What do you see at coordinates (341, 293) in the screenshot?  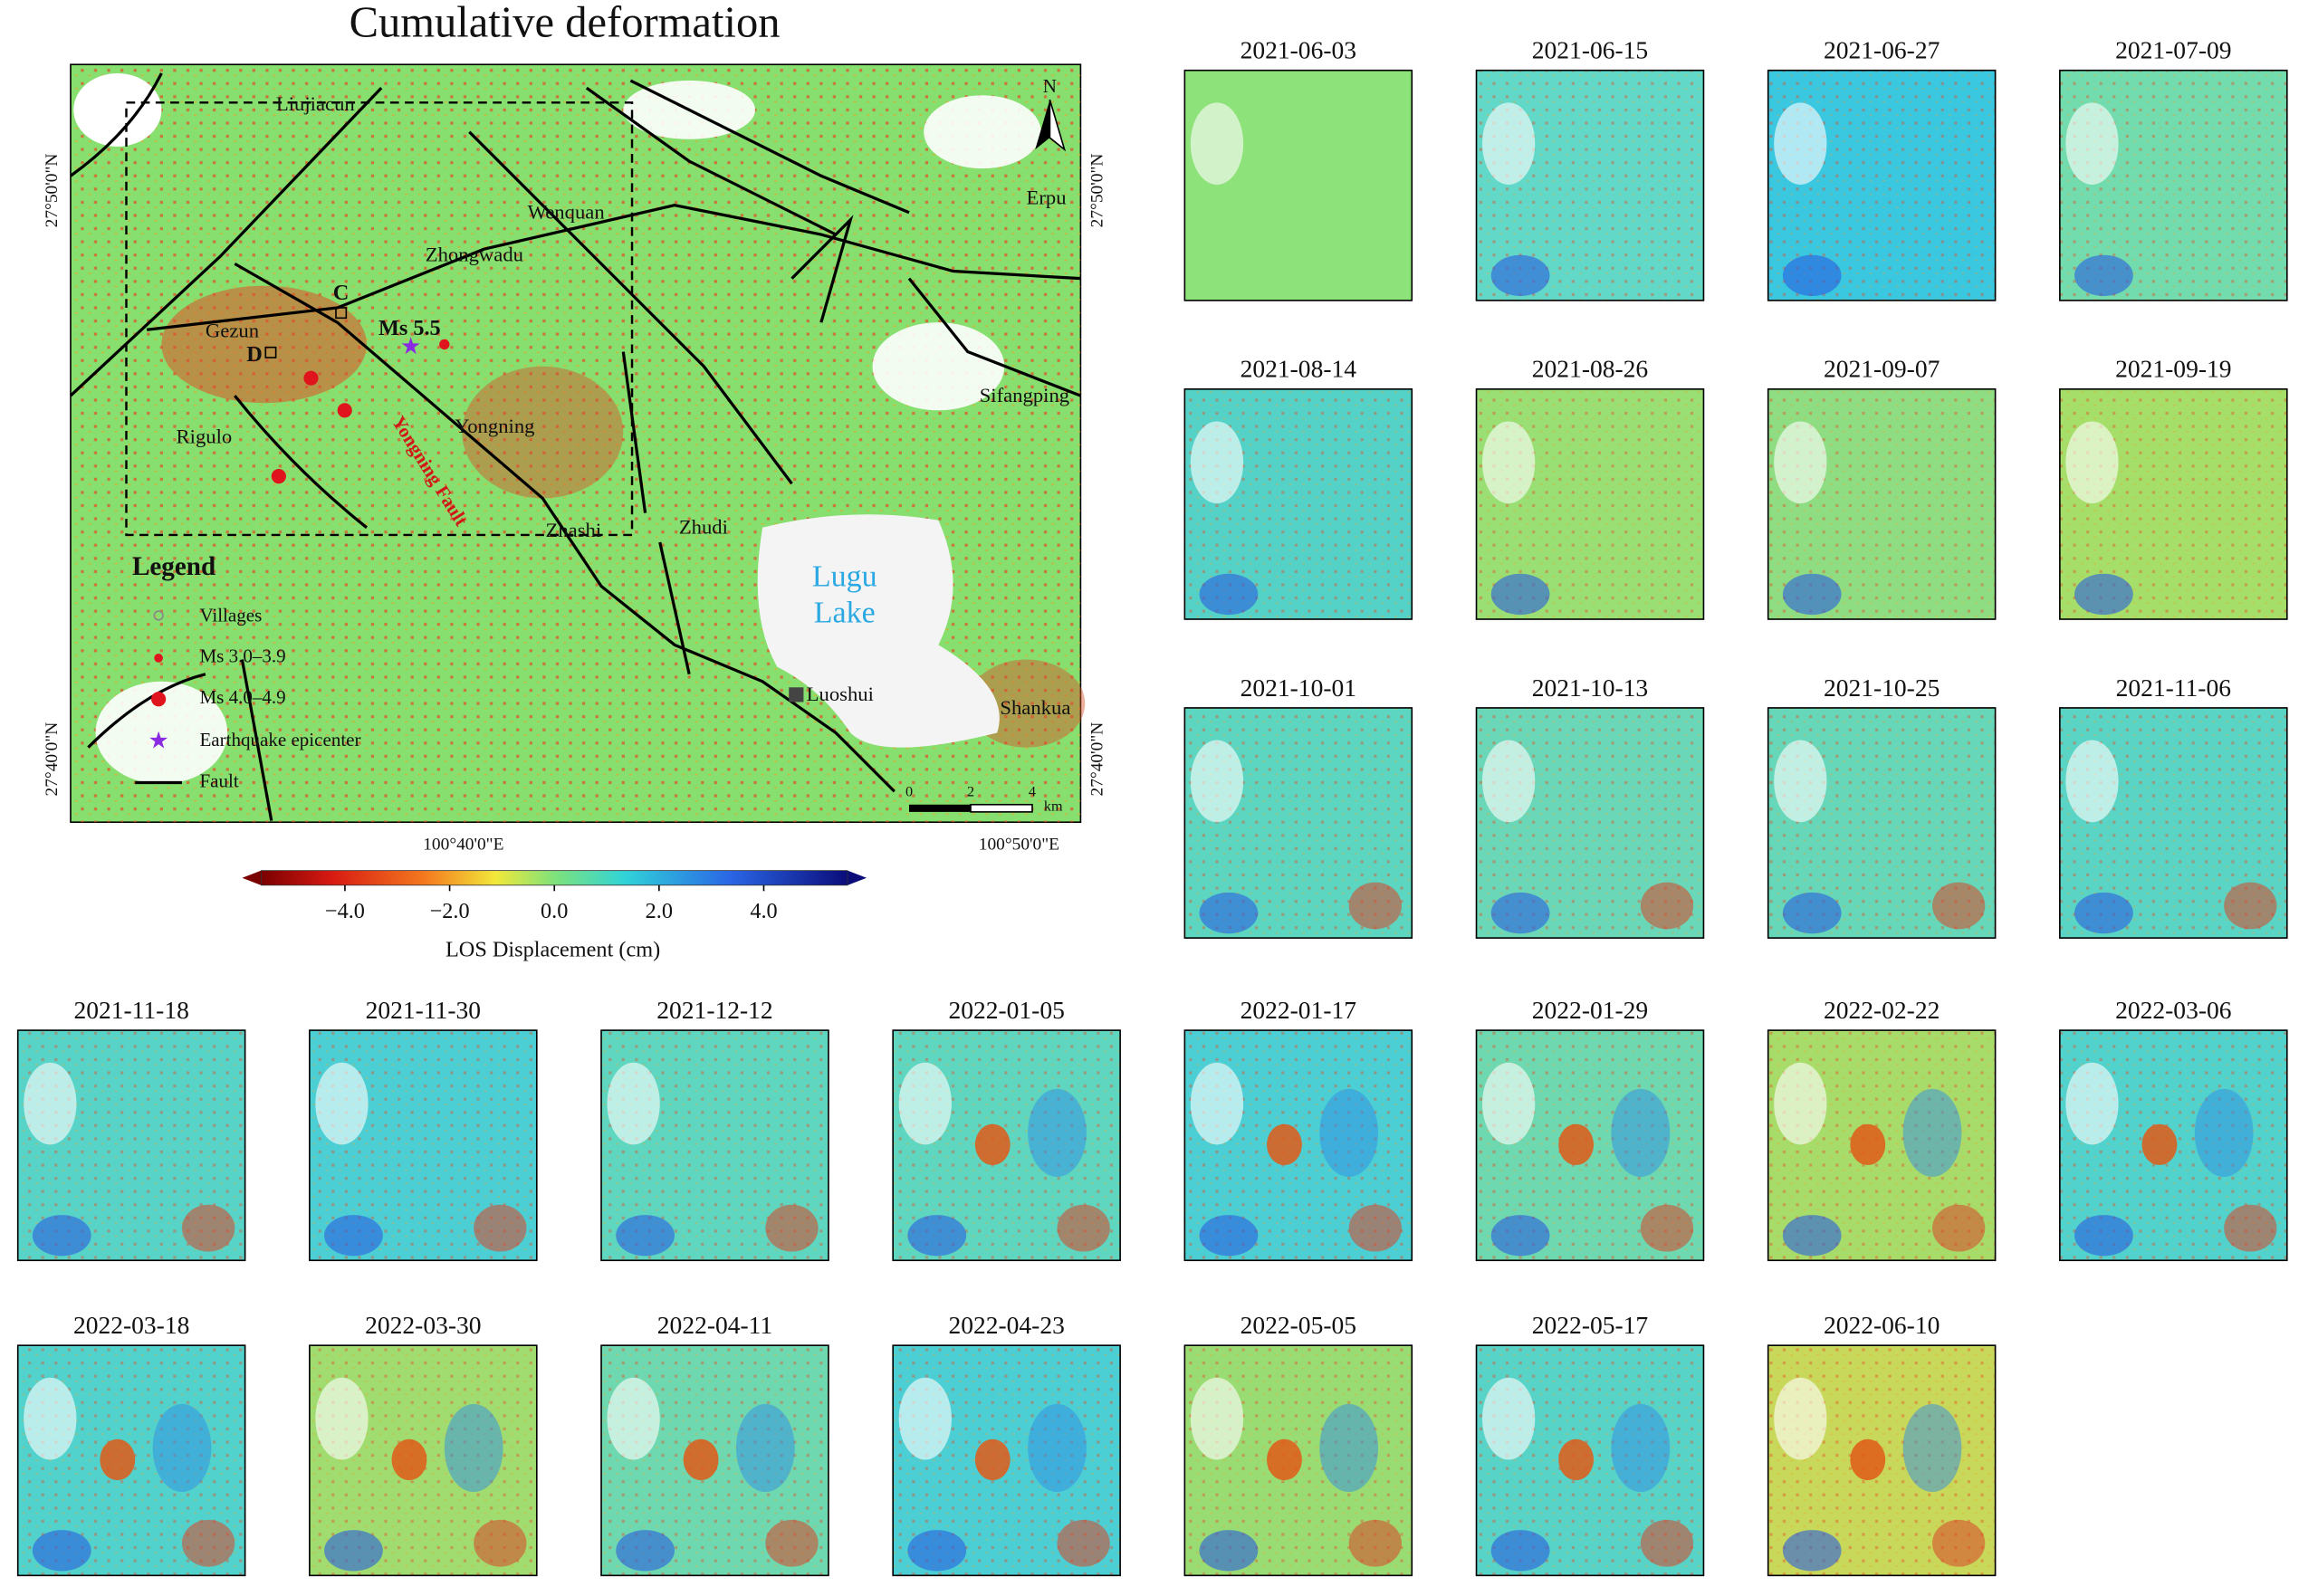 I see `site-label: C` at bounding box center [341, 293].